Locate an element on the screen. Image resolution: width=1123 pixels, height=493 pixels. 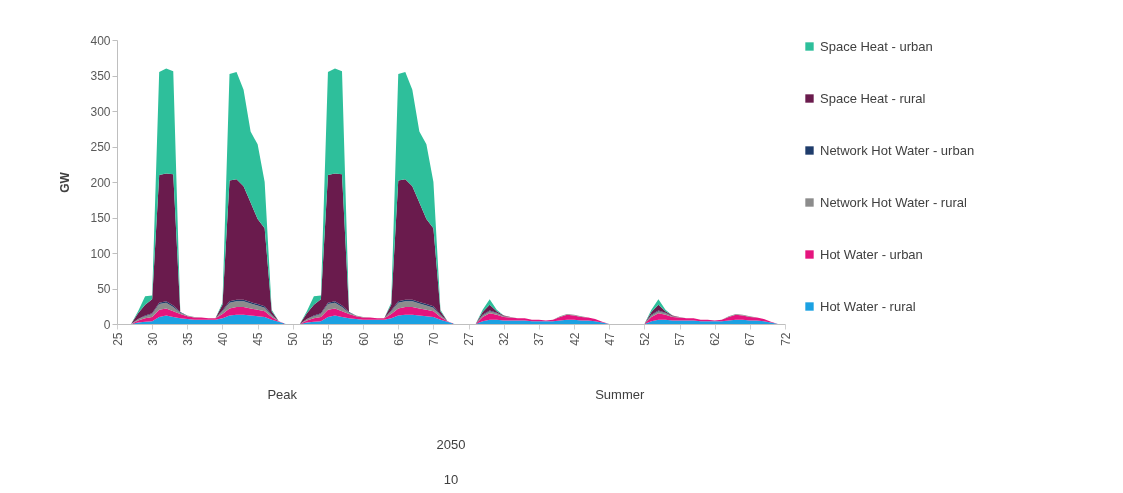
text: 2050 is located at coordinates (451, 444).